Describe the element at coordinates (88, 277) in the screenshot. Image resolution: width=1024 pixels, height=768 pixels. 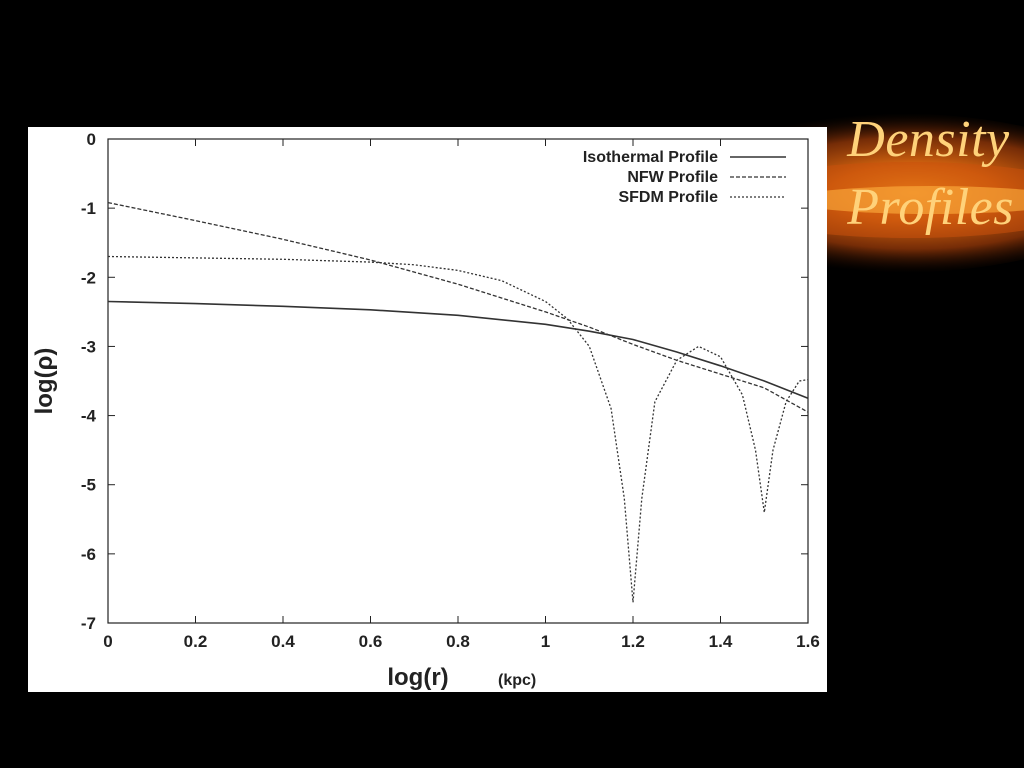
I see `y-tick-label: -2` at that location.